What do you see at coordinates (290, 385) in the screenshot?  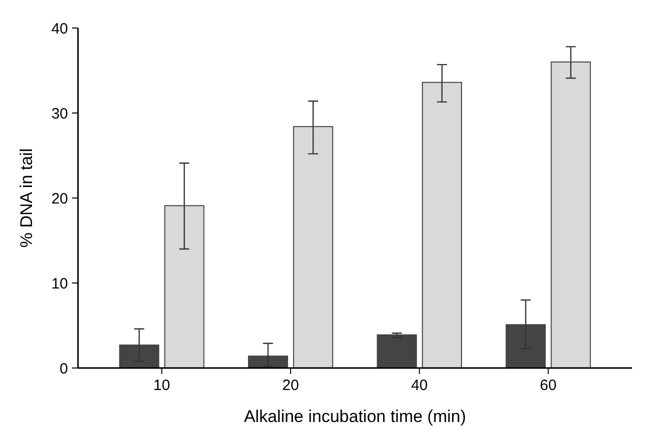 I see `x-tick-label: 20` at bounding box center [290, 385].